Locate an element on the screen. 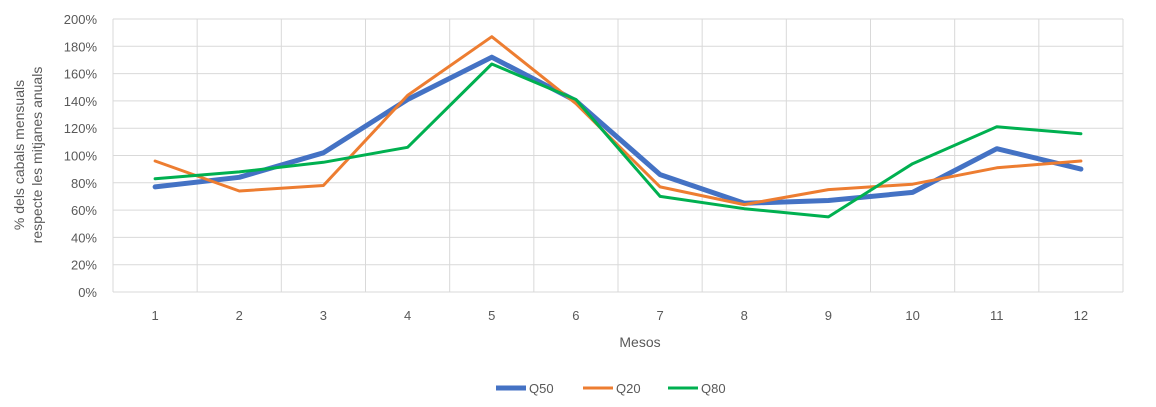 This screenshot has width=1156, height=407. y-tick-label: 160% is located at coordinates (81, 74).